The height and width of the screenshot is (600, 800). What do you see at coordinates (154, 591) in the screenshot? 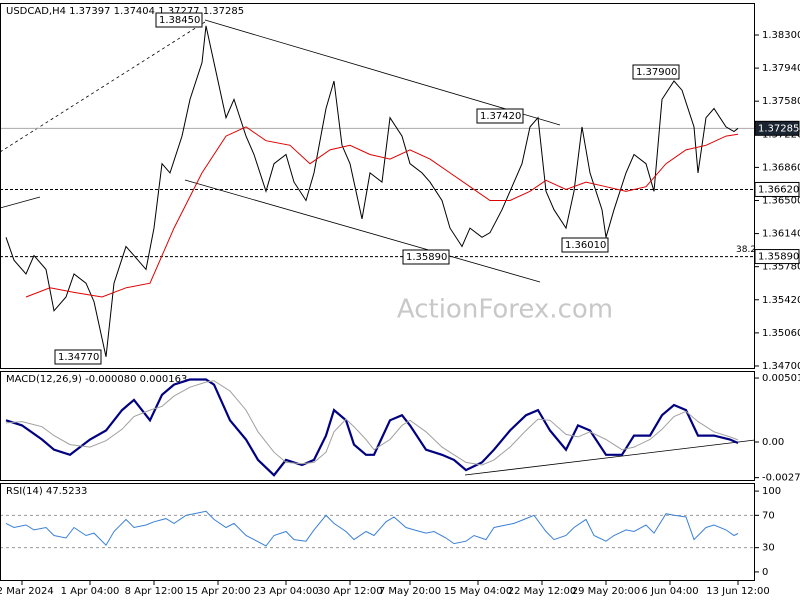
I see `x-tick-label: 8 Apr 12:00` at bounding box center [154, 591].